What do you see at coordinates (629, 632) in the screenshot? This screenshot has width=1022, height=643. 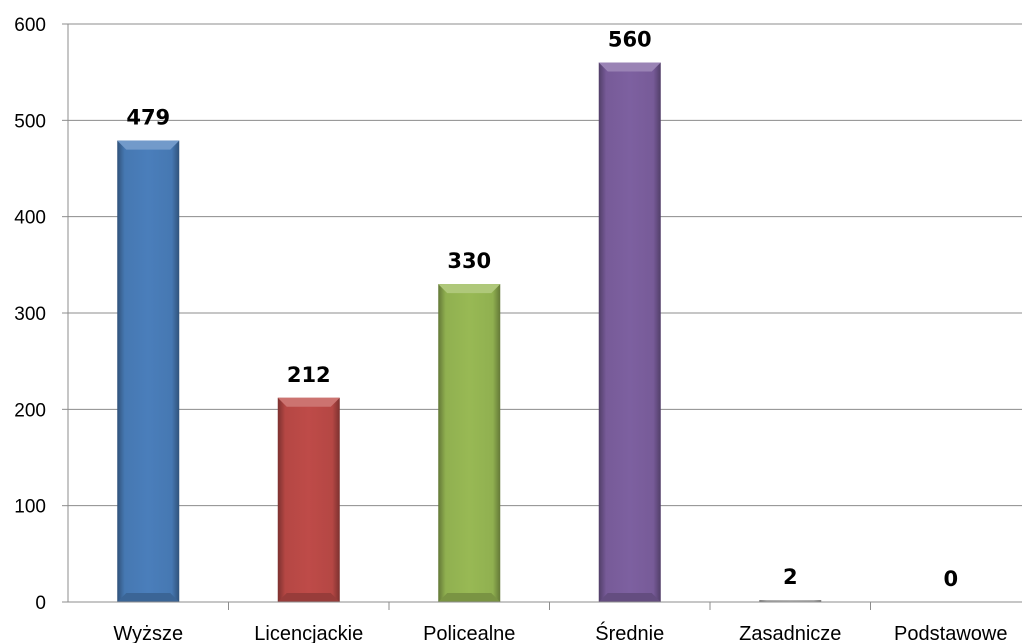 I see `x-tick-label: Średnie` at bounding box center [629, 632].